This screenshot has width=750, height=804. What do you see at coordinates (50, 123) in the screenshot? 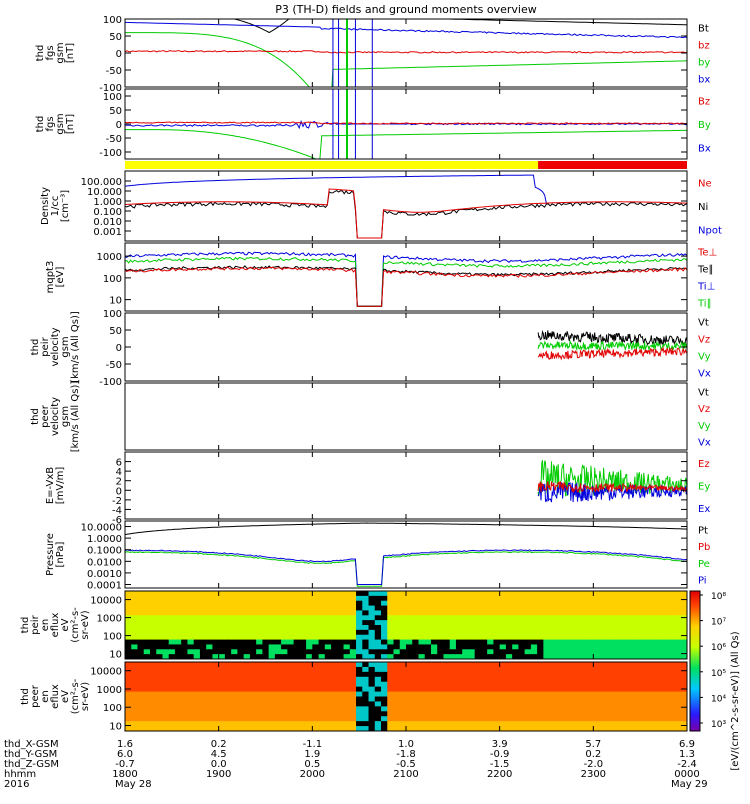
I see `y-axis-label: fgs` at bounding box center [50, 123].